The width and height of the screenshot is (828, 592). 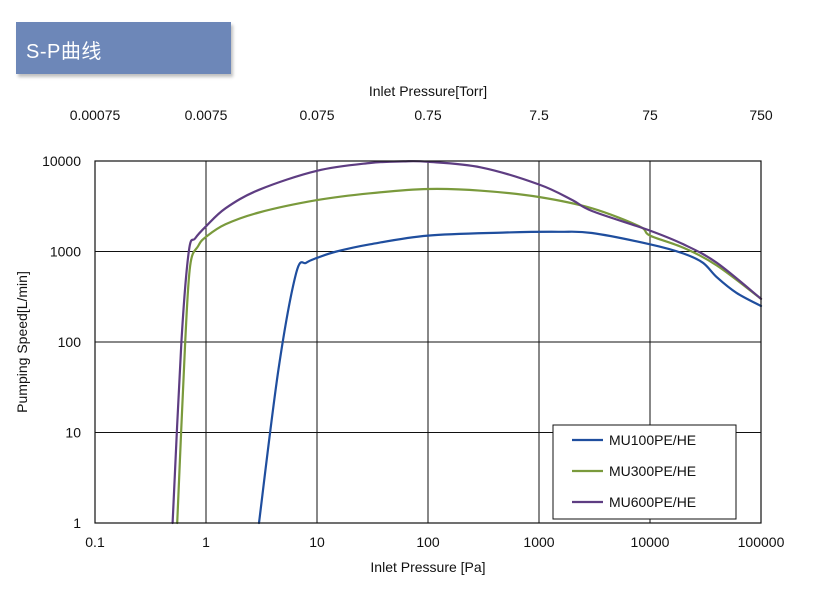 What do you see at coordinates (64, 52) in the screenshot?
I see `section-title: S-P曲线` at bounding box center [64, 52].